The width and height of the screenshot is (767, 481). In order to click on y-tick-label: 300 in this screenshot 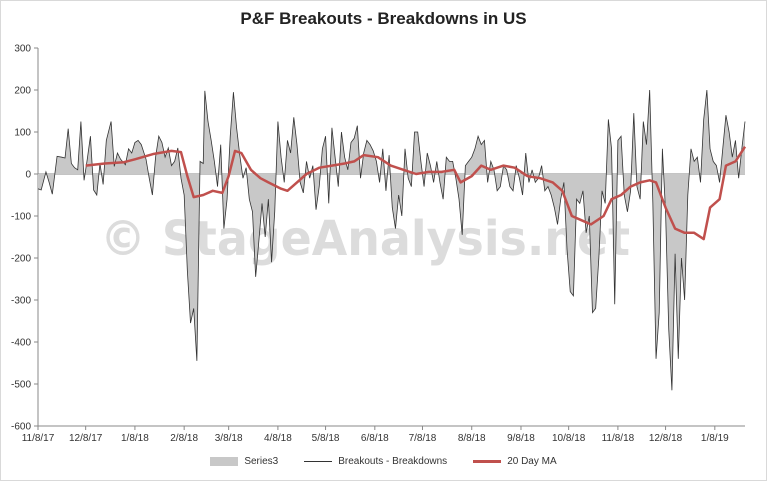, I will do `click(22, 49)`.